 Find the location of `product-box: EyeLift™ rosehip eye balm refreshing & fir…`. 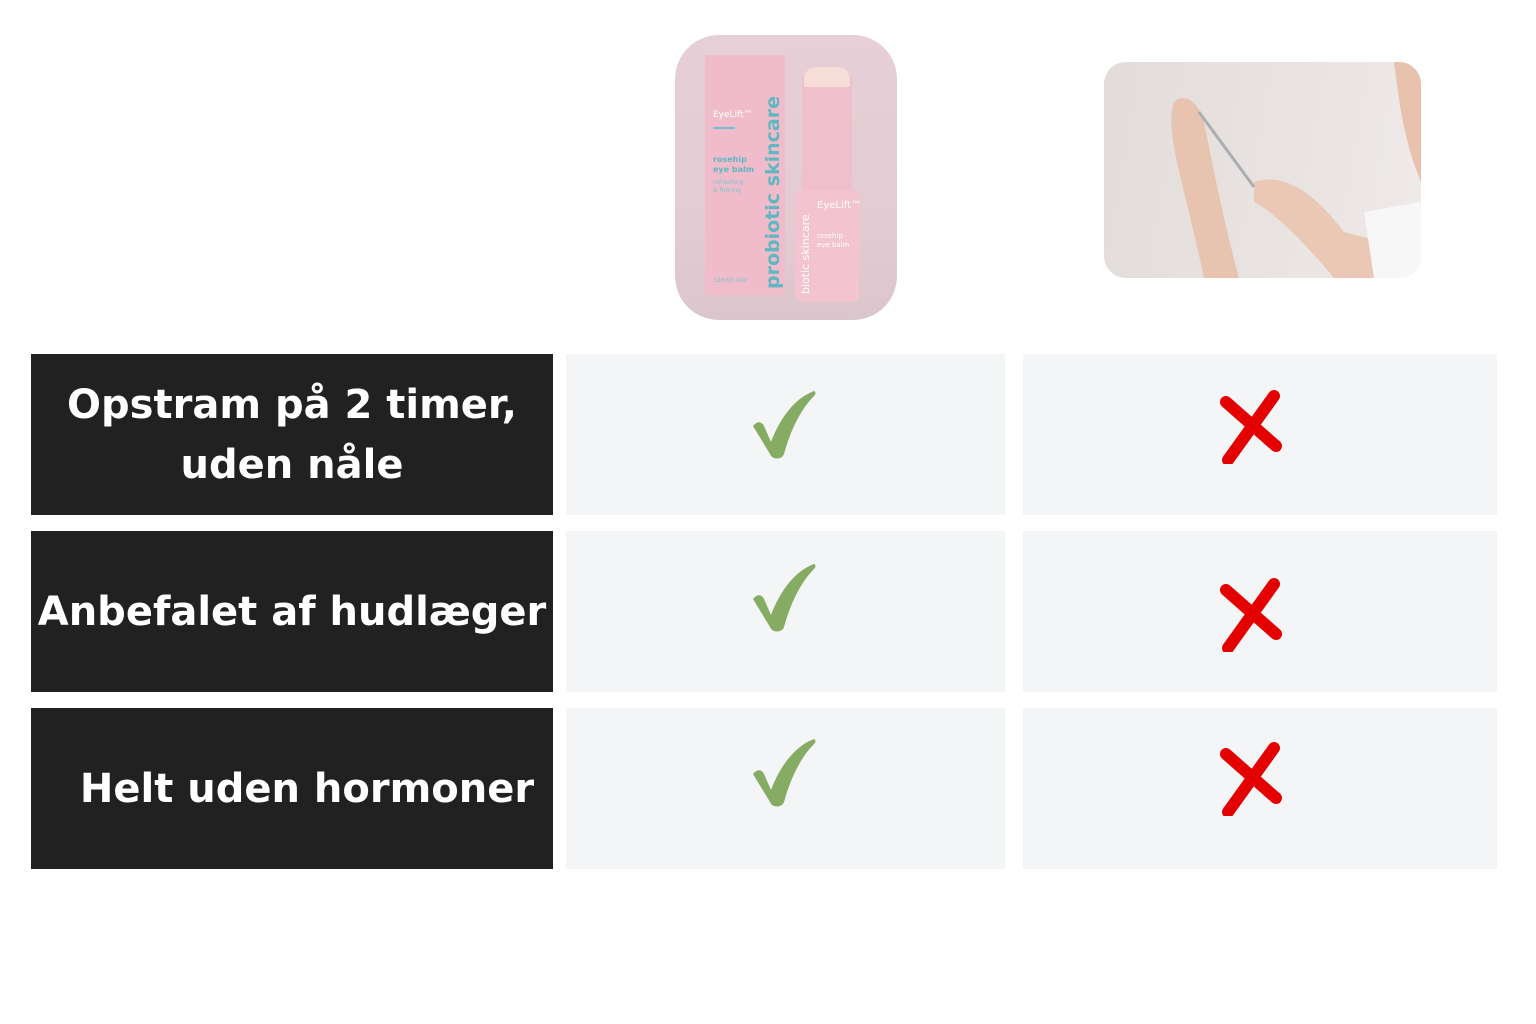

product-box: EyeLift™ rosehip eye balm refreshing & fir… is located at coordinates (745, 175).